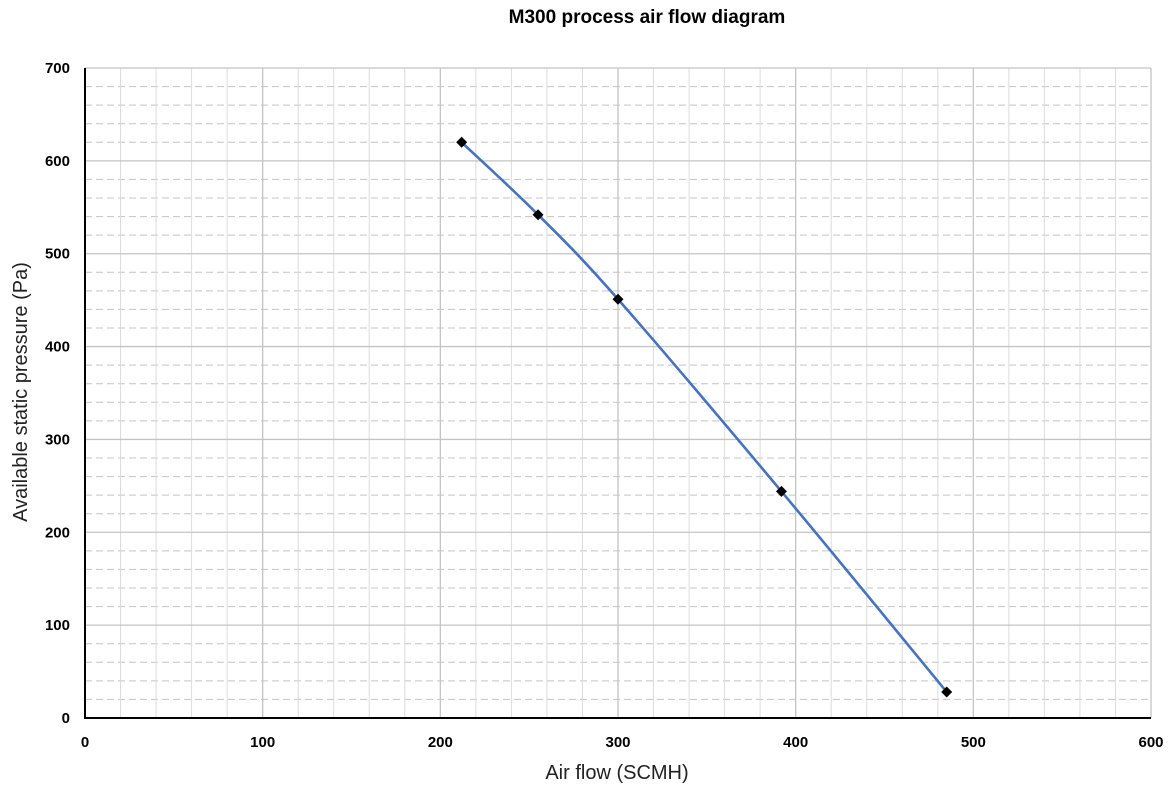 This screenshot has width=1176, height=789. Describe the element at coordinates (57, 68) in the screenshot. I see `y-tick-label: 700` at that location.